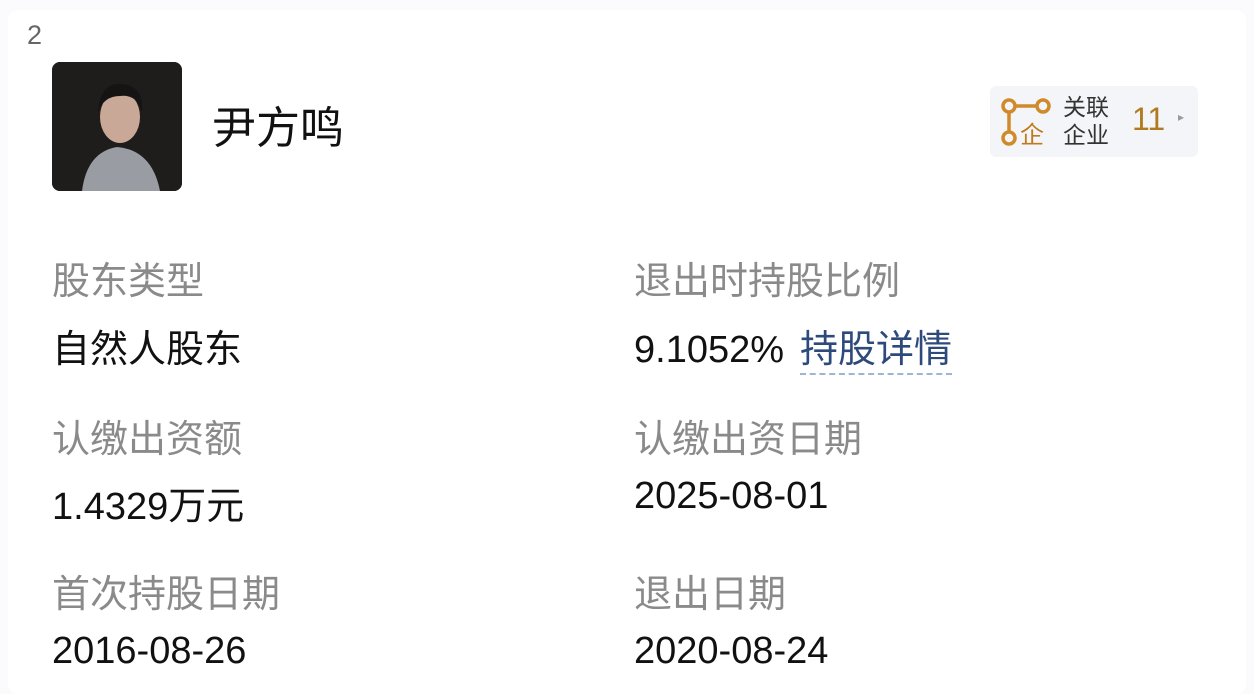  I want to click on shareholder-type-label: 股东类型, so click(128, 282).